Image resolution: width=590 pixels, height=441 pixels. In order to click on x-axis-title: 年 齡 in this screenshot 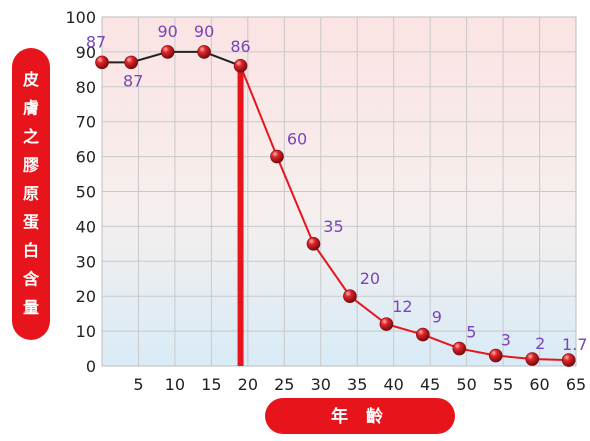, I will do `click(360, 416)`.